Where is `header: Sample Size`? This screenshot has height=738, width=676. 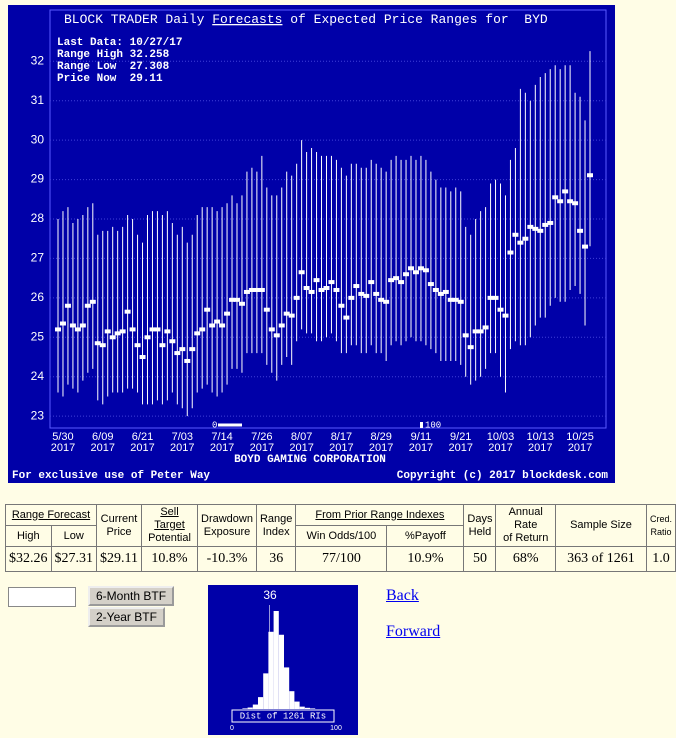 header: Sample Size is located at coordinates (600, 525).